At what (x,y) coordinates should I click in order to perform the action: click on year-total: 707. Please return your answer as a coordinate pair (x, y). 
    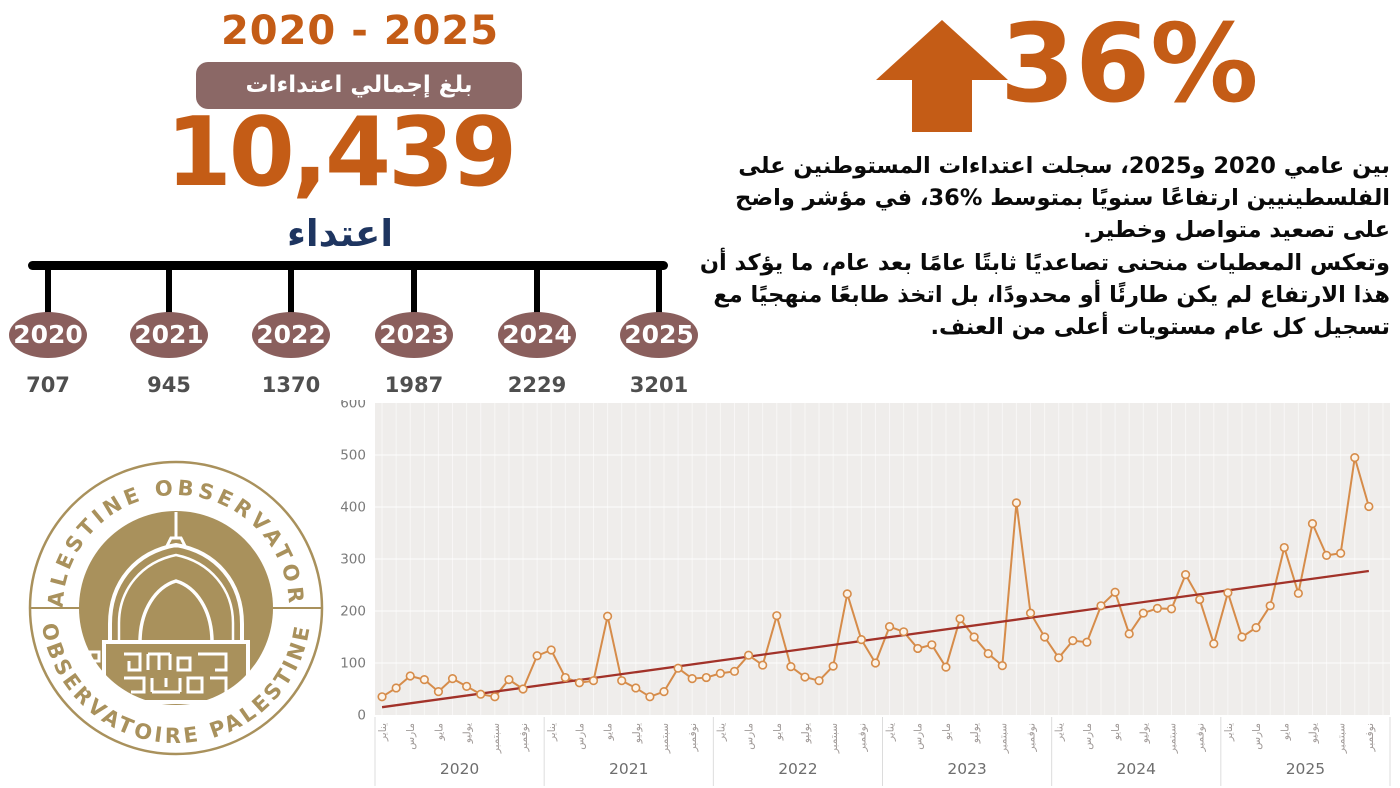
    Looking at the image, I should click on (48, 385).